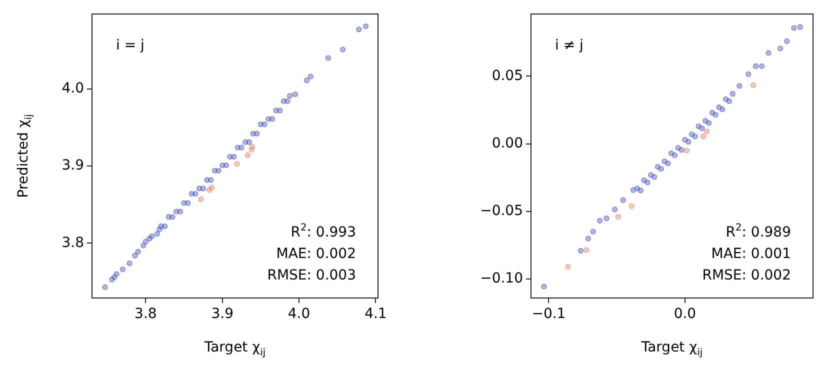 The width and height of the screenshot is (826, 378). What do you see at coordinates (311, 276) in the screenshot?
I see `annotation: RMSE: 0.003` at bounding box center [311, 276].